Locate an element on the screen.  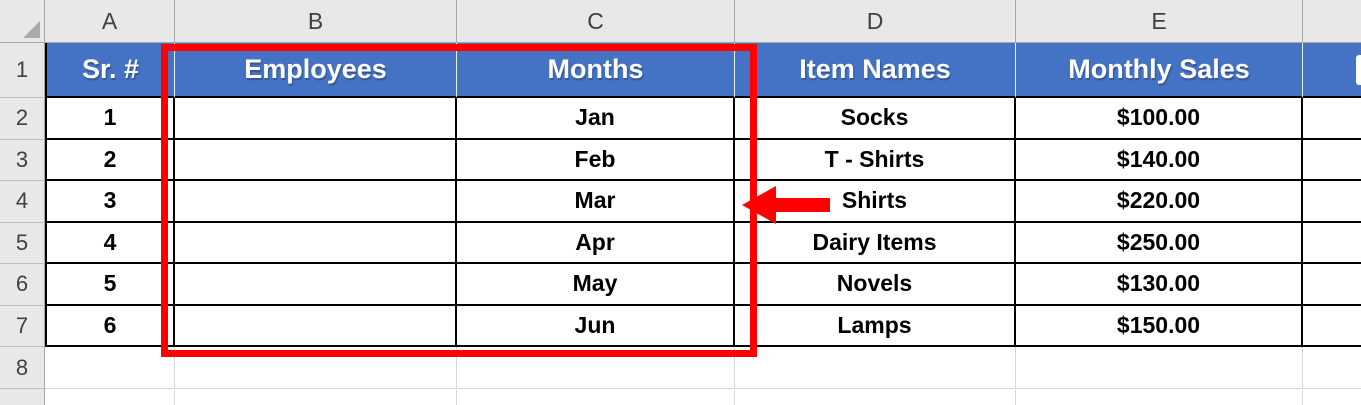
cell-C4: Mar is located at coordinates (596, 202).